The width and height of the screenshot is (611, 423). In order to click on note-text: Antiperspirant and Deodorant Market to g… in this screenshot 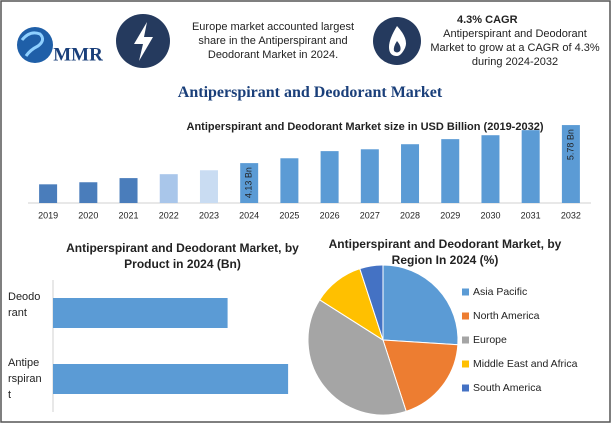, I will do `click(515, 48)`.